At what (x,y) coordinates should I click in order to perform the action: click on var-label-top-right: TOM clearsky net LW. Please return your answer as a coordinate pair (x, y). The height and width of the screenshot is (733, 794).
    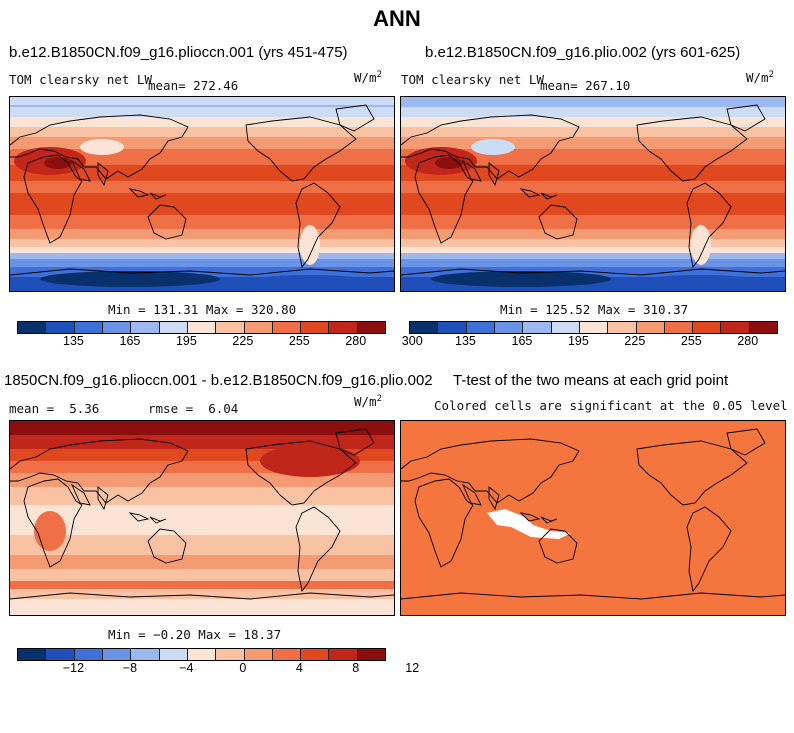
    Looking at the image, I should click on (472, 79).